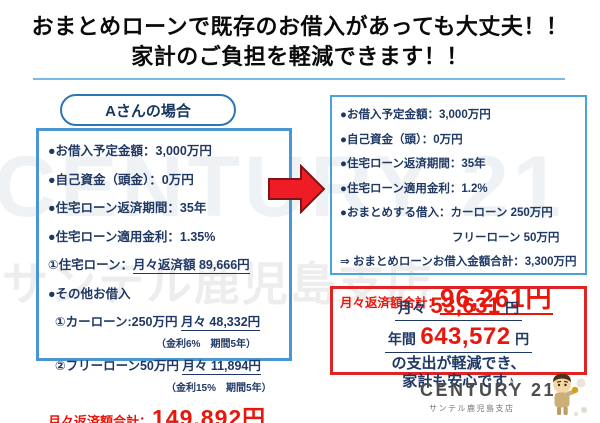 Image resolution: width=600 pixels, height=423 pixels. Describe the element at coordinates (446, 213) in the screenshot. I see `after-consolidated-car-loan: ●おまとめする借入：カーローン 250万円` at that location.